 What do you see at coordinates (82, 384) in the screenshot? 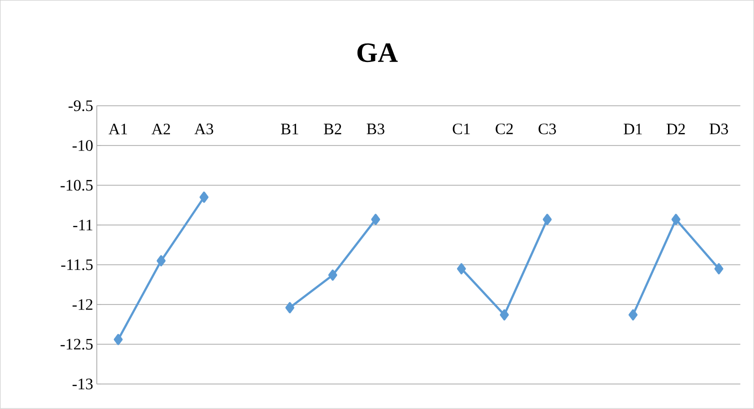
I see `y-tick-label: -13` at bounding box center [82, 384].